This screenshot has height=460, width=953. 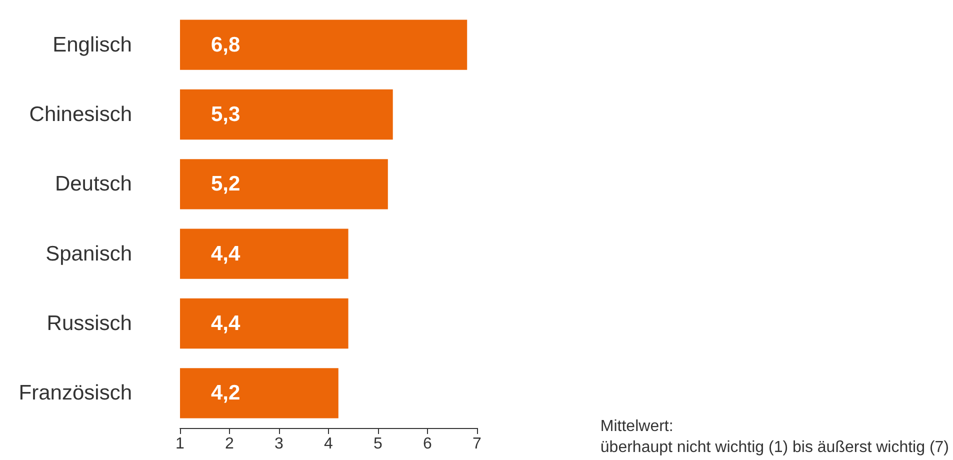 What do you see at coordinates (225, 184) in the screenshot?
I see `data-label: 5,2` at bounding box center [225, 184].